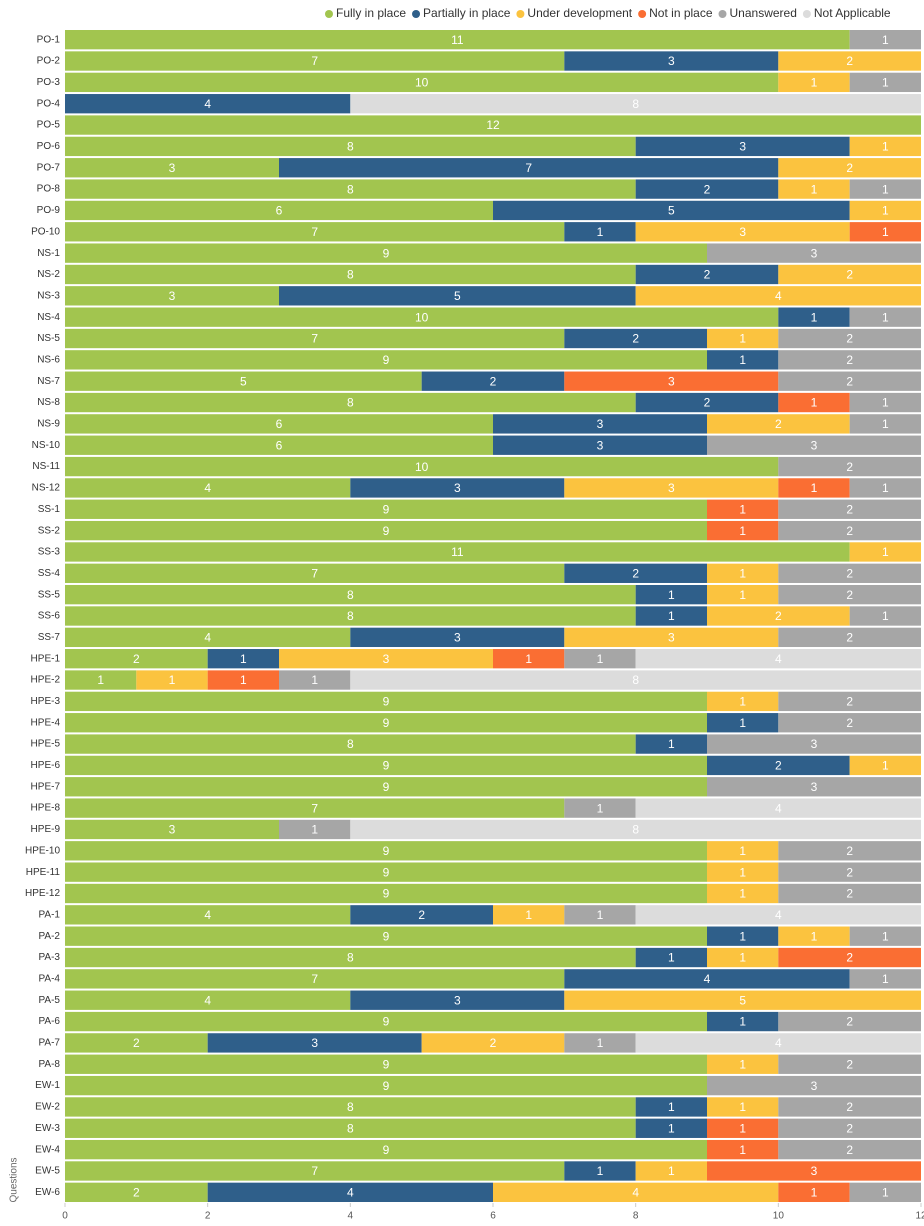  Describe the element at coordinates (49, 39) in the screenshot. I see `y-tick-label: PO-1` at that location.